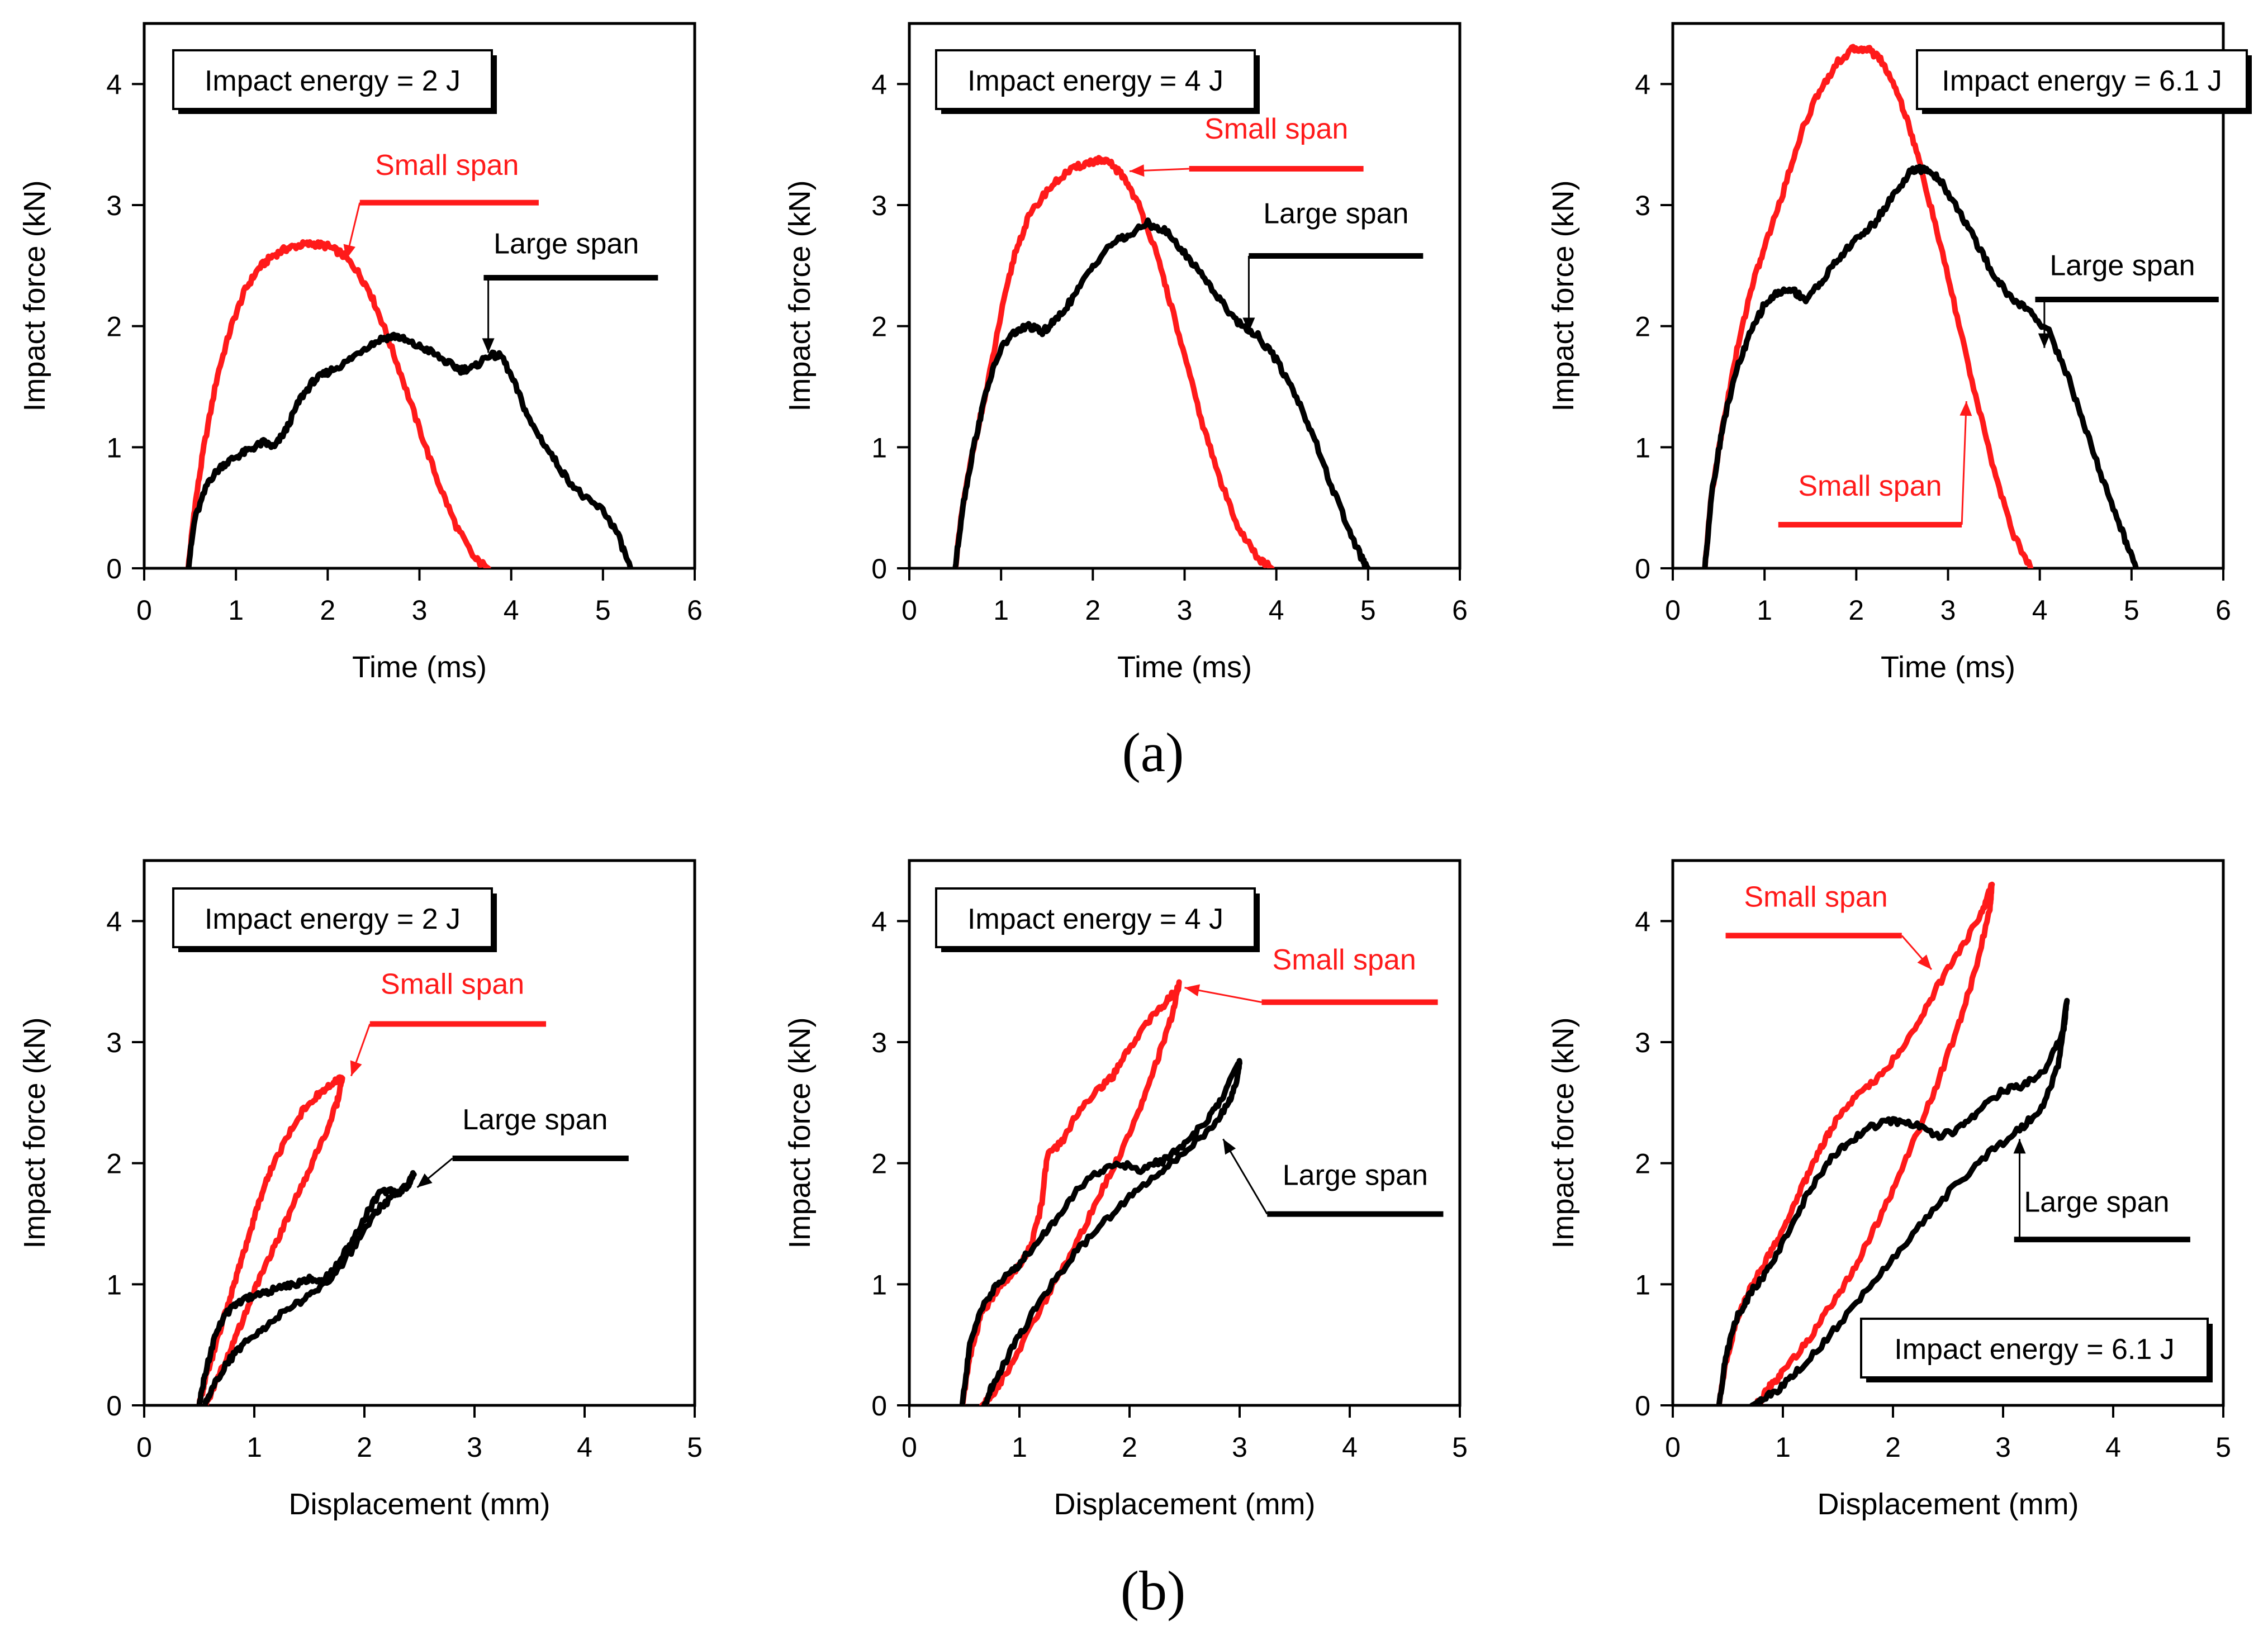  What do you see at coordinates (1964, 463) in the screenshot?
I see `annotation-arrow-line` at bounding box center [1964, 463].